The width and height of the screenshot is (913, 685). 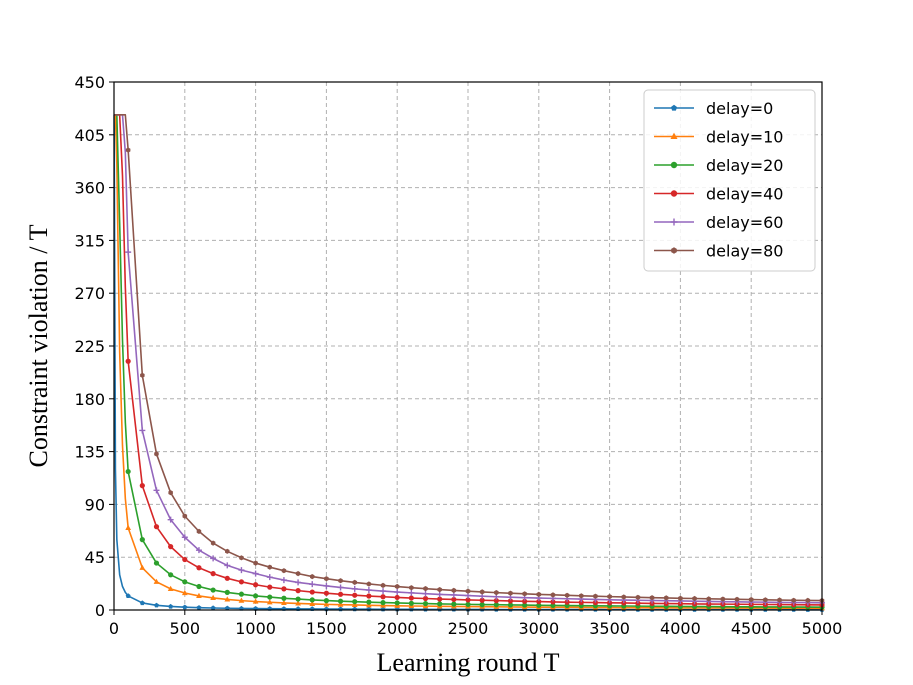 I want to click on x-tick-label: 5000, so click(x=822, y=628).